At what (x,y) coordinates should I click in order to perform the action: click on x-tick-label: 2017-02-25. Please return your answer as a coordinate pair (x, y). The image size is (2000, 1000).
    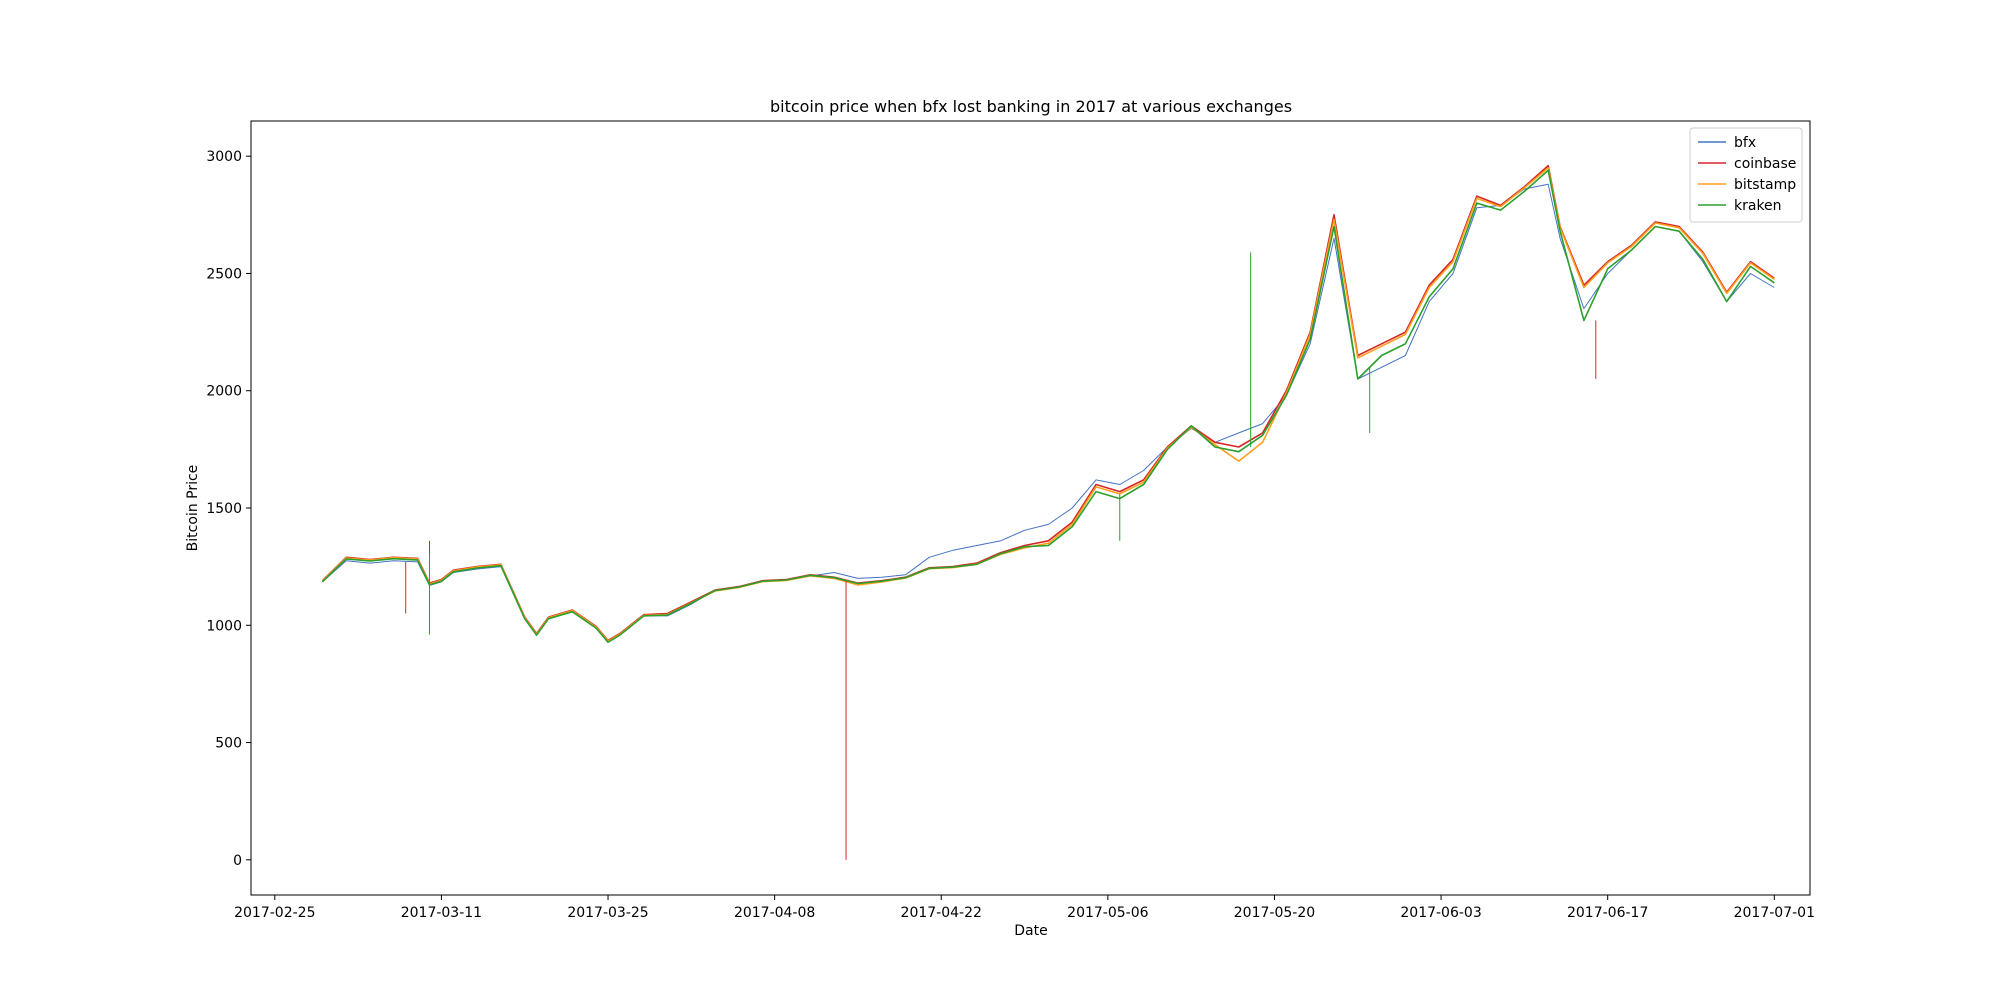
    Looking at the image, I should click on (274, 913).